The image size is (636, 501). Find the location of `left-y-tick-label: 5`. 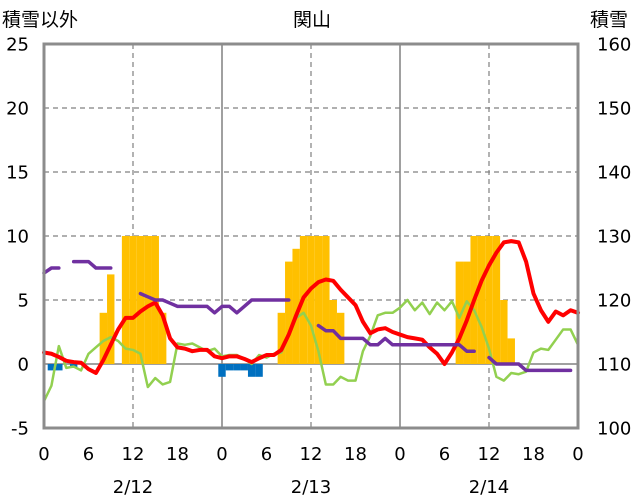

left-y-tick-label: 5 is located at coordinates (23, 301).